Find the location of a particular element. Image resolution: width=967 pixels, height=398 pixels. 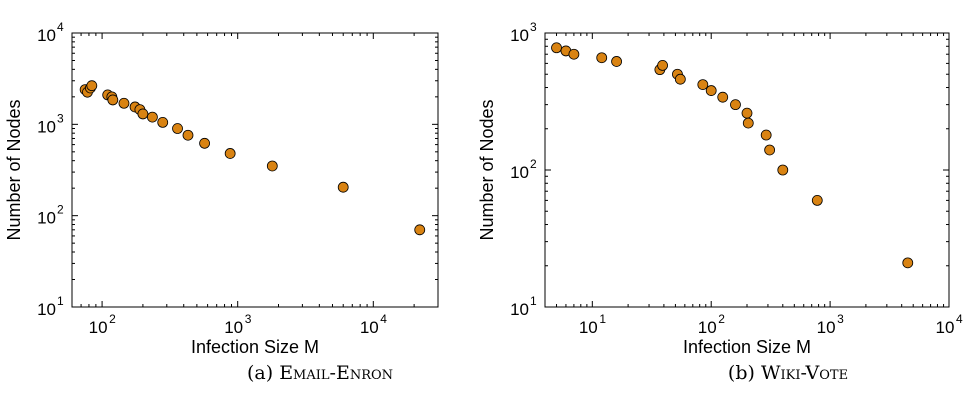

caption-email-enron: (a) Email-Enron is located at coordinates (320, 373).